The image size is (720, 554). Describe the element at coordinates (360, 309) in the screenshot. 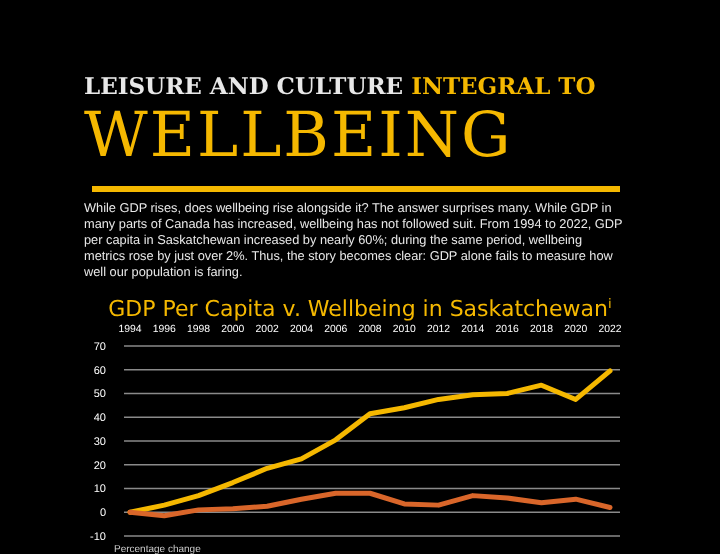

I see `chart-title: GDP Per Capita v. Wellbeing in Saskatchewan$^{i}$` at that location.